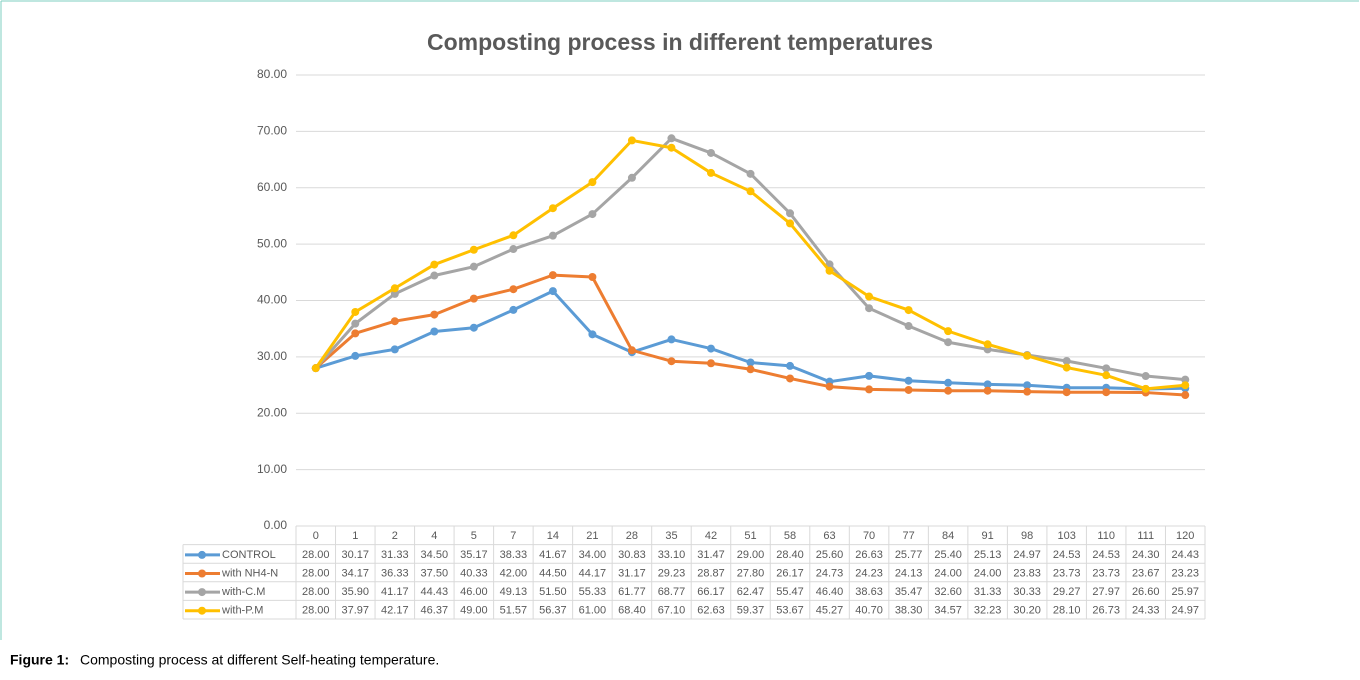  What do you see at coordinates (395, 592) in the screenshot?
I see `table-cell: 41.17` at bounding box center [395, 592].